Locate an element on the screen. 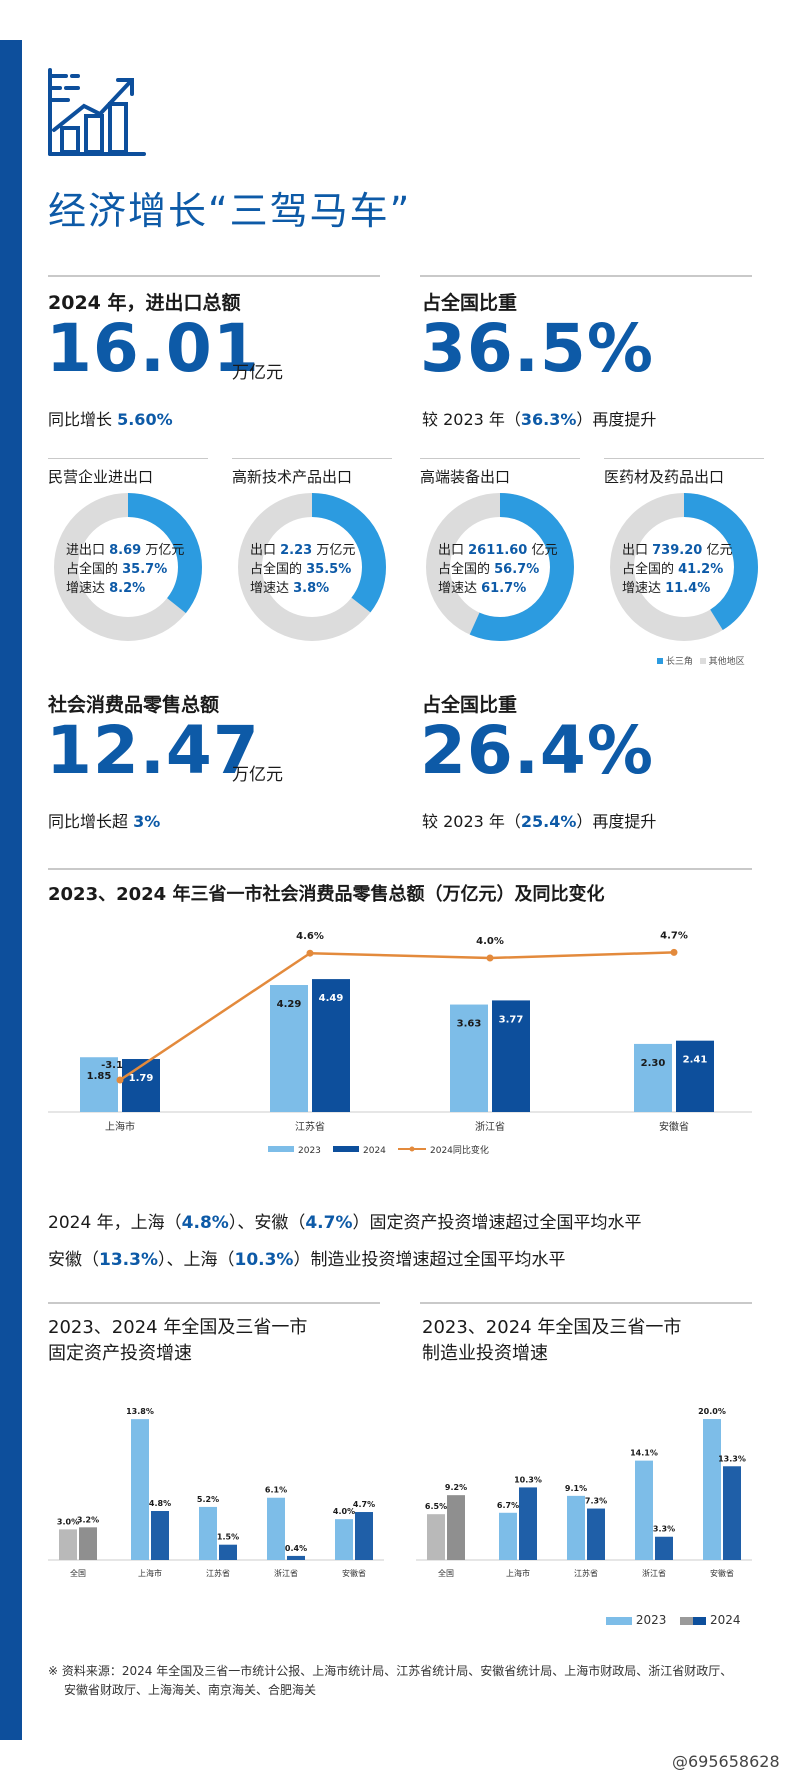  donut-title: 医药材及药品出口 is located at coordinates (664, 477).